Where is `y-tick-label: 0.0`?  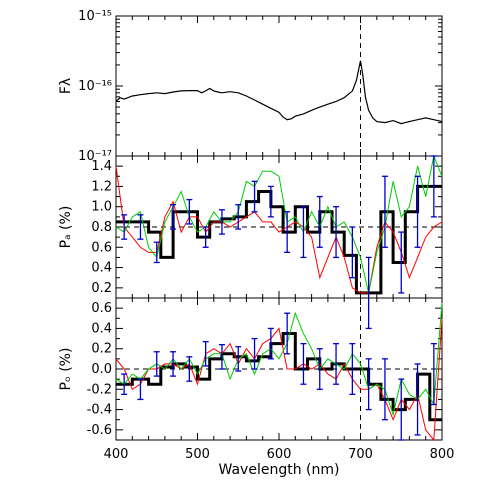 y-tick-label: 0.0 is located at coordinates (101, 369).